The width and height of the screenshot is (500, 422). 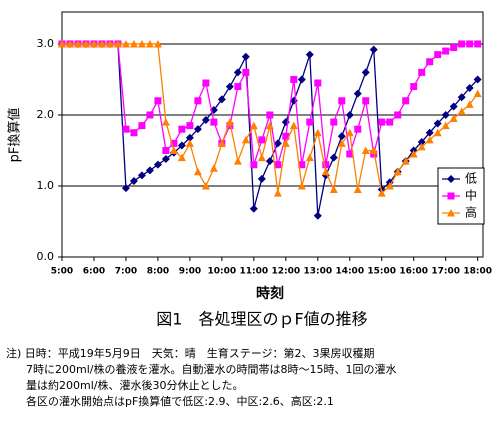 What do you see at coordinates (46, 185) in the screenshot?
I see `y-tick-label: 1.0` at bounding box center [46, 185].